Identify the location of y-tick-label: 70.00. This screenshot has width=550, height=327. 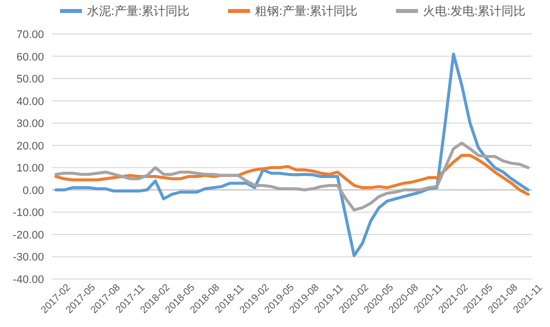
(30, 35).